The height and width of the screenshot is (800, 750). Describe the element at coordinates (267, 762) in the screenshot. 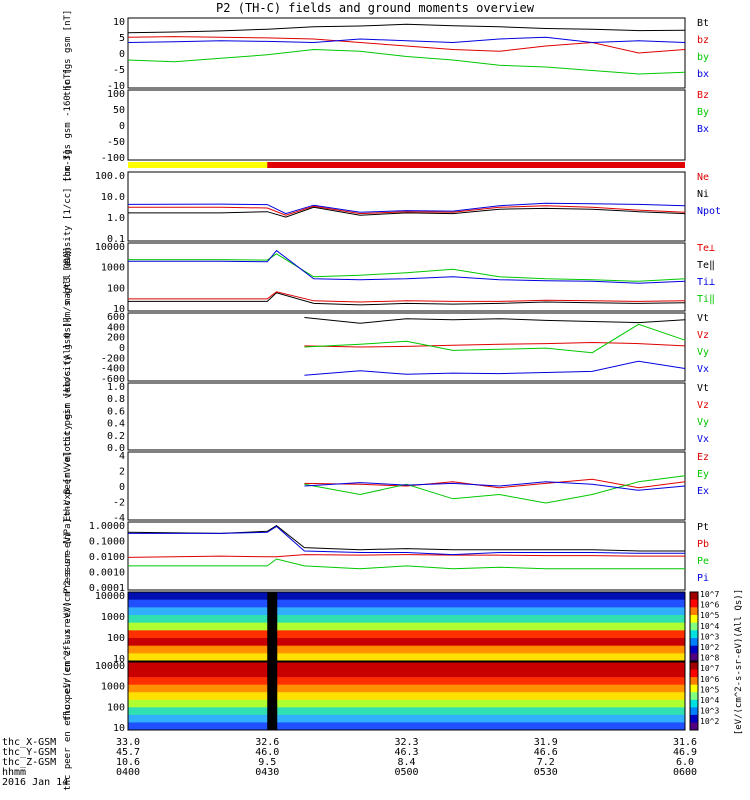

I see `x-tick-label: 9.5` at that location.